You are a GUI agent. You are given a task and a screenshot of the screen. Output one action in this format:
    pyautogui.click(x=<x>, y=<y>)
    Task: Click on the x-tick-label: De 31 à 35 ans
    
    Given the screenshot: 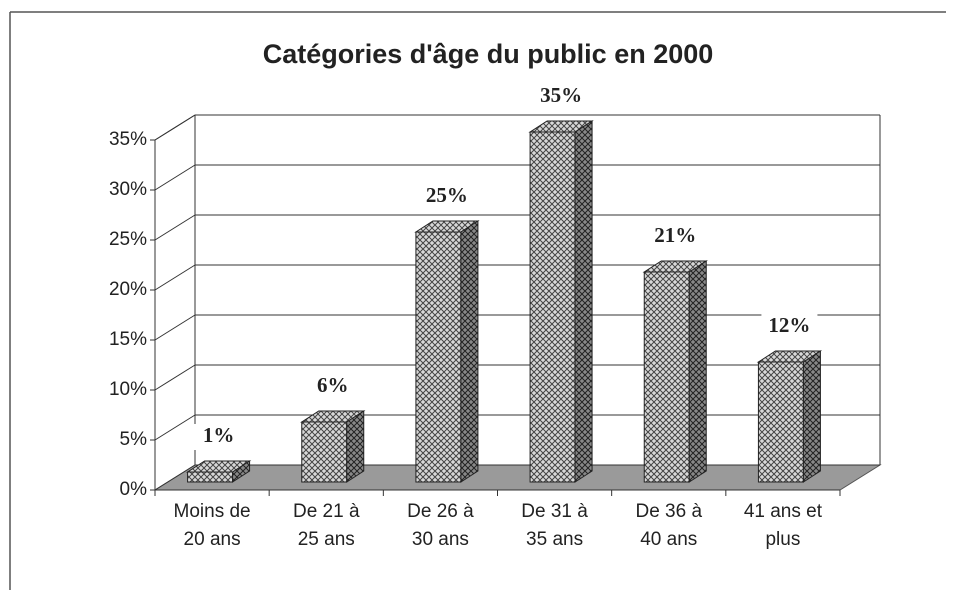 What is the action you would take?
    pyautogui.click(x=554, y=525)
    